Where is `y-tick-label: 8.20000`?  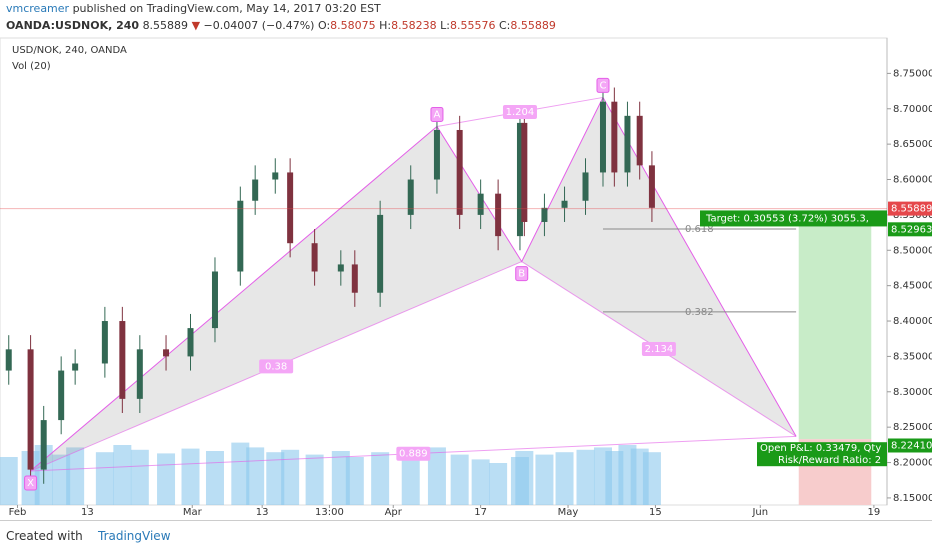
y-tick-label: 8.20000 is located at coordinates (912, 463).